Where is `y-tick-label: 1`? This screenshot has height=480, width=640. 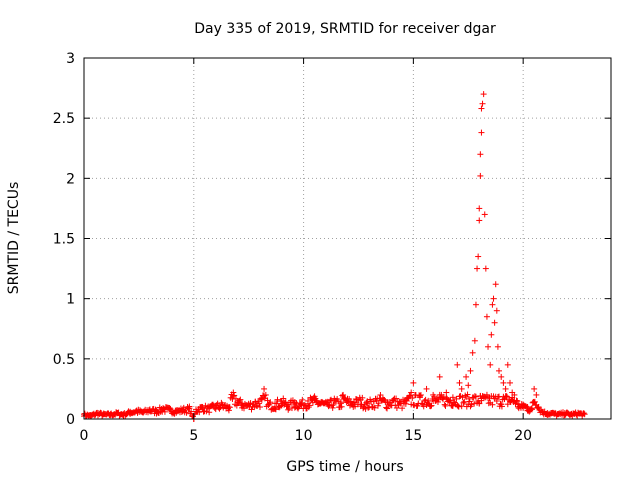 y-tick-label: 1 is located at coordinates (70, 300).